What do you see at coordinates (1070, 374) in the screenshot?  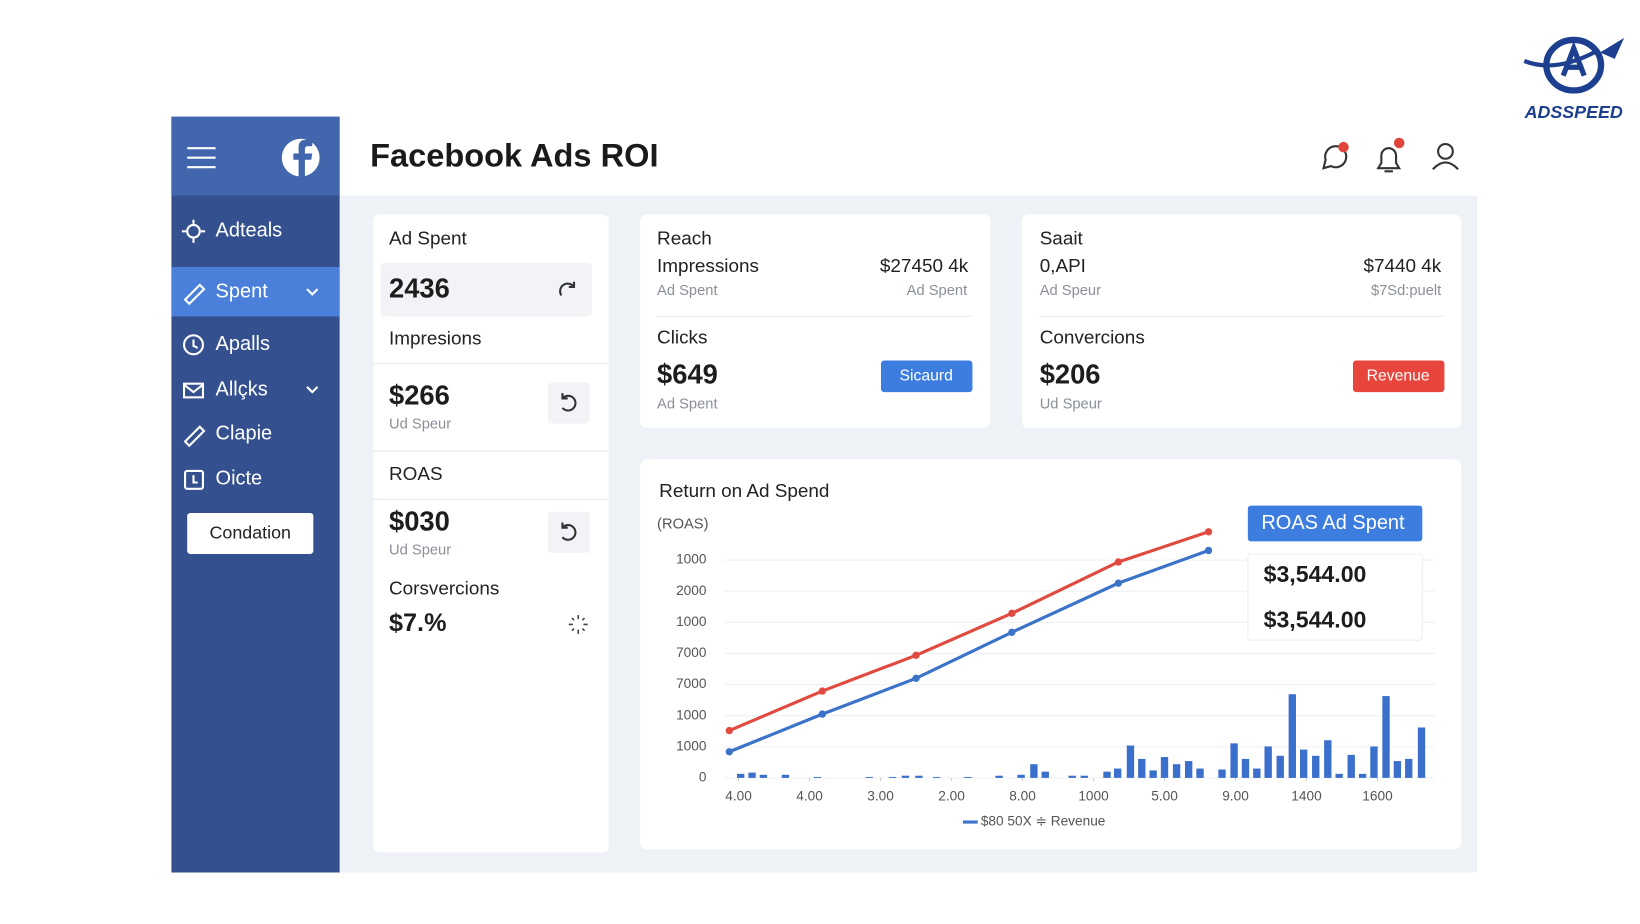 I see `metric-value: $206` at bounding box center [1070, 374].